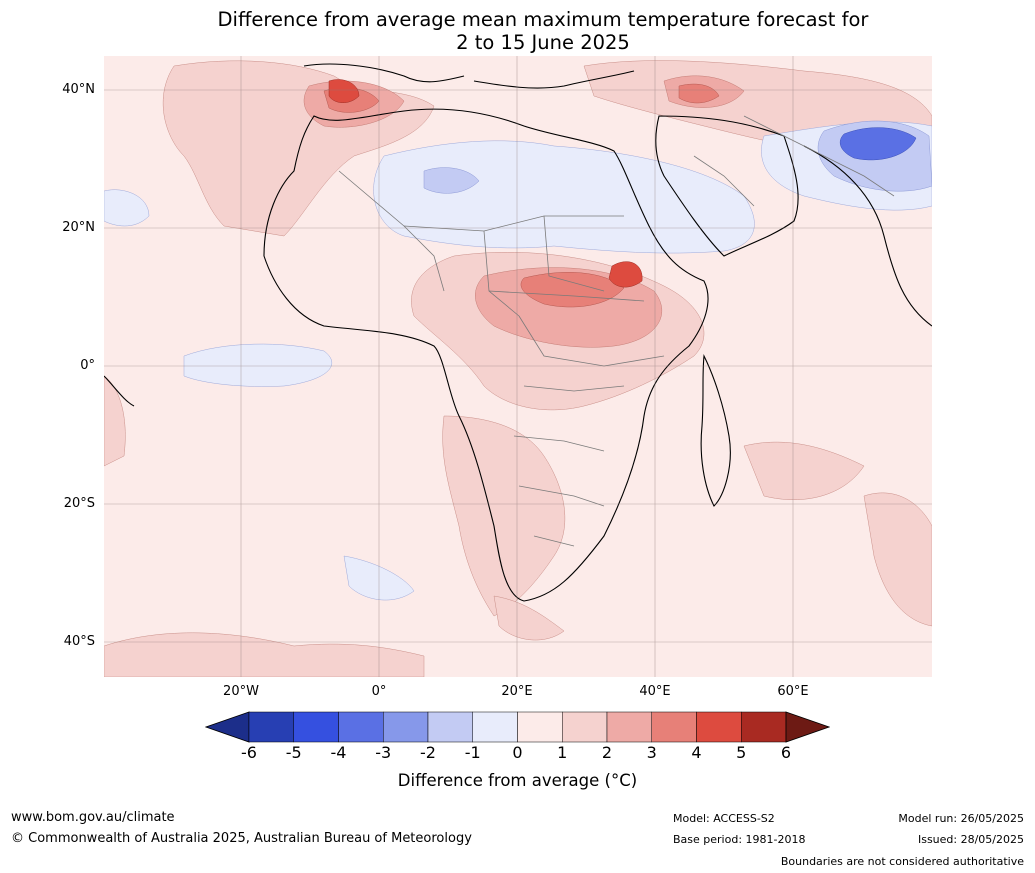 The height and width of the screenshot is (873, 1035). Describe the element at coordinates (87, 365) in the screenshot. I see `lat-label-equator: 0°` at that location.